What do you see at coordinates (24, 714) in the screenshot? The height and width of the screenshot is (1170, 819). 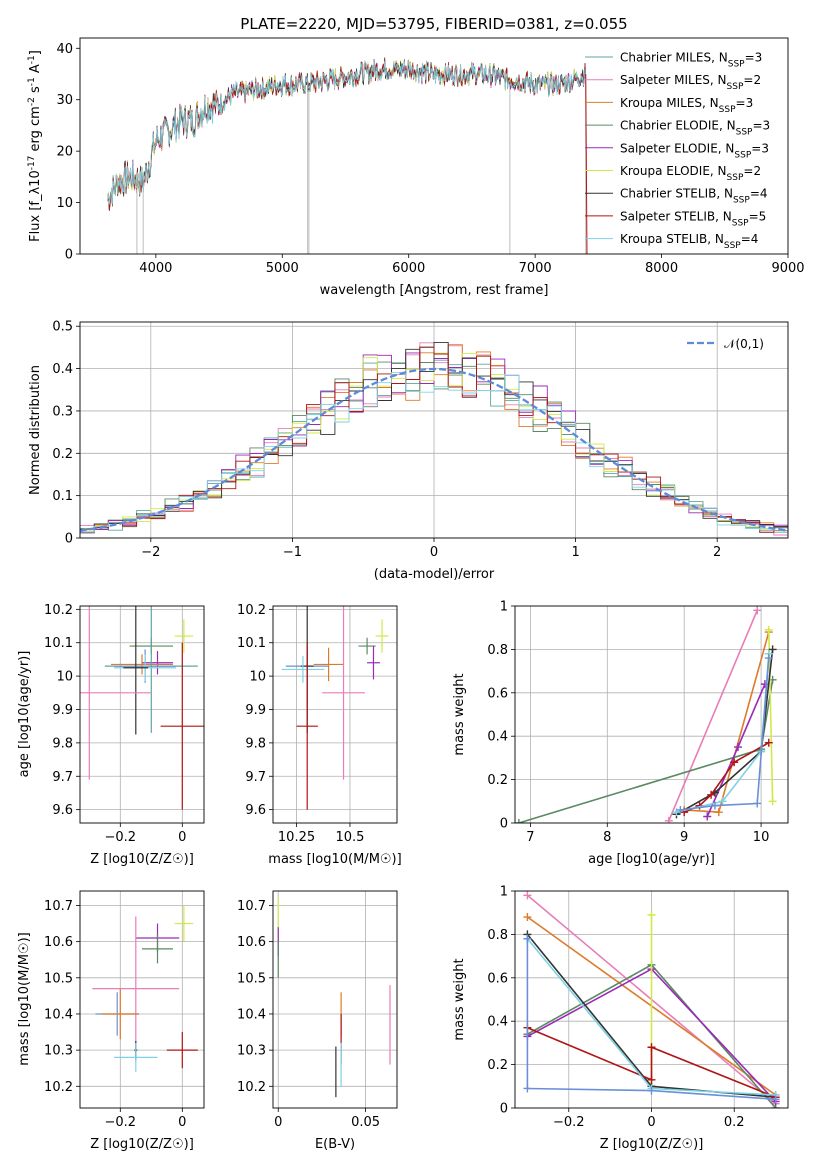 I see `y-axis-label: age [log10(age/yr)]` at bounding box center [24, 714].